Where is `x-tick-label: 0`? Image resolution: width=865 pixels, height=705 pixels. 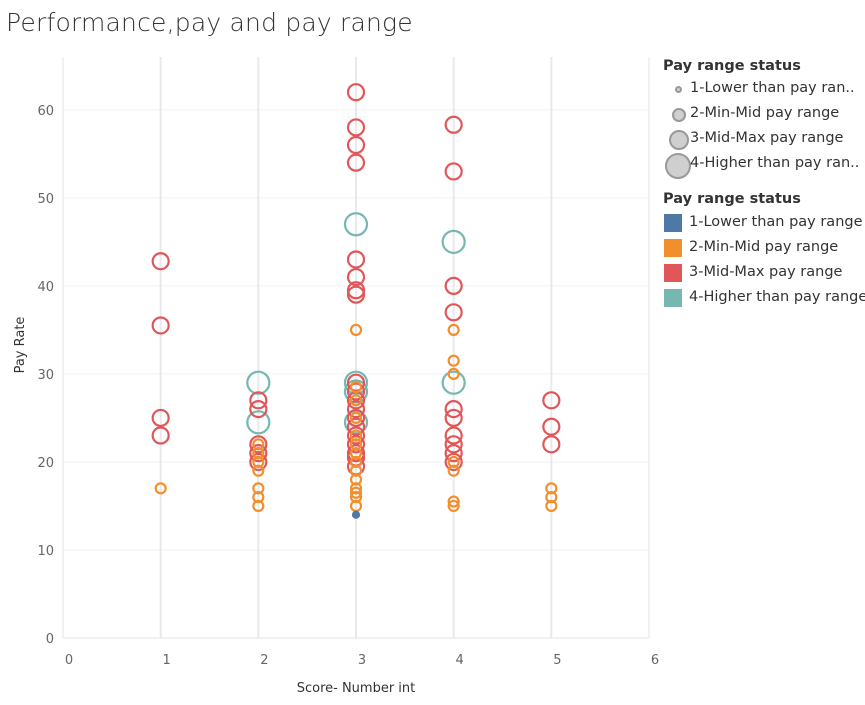
x-tick-label: 0 is located at coordinates (69, 660).